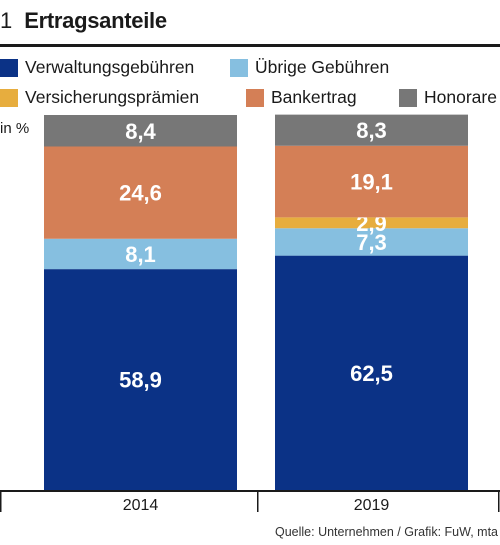 Image resolution: width=500 pixels, height=545 pixels. Describe the element at coordinates (250, 491) in the screenshot. I see `x-axis-line` at that location.